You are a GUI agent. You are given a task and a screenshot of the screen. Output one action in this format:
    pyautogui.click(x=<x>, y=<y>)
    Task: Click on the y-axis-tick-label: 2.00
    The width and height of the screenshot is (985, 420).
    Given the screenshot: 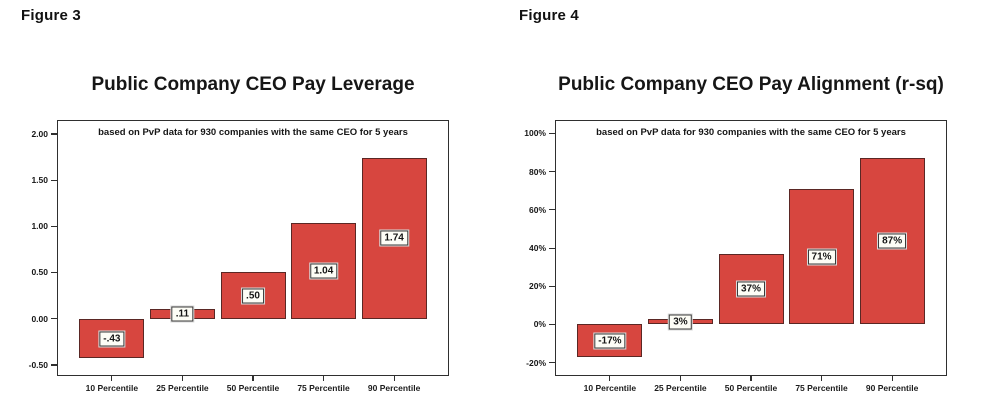 What is the action you would take?
    pyautogui.click(x=39, y=133)
    